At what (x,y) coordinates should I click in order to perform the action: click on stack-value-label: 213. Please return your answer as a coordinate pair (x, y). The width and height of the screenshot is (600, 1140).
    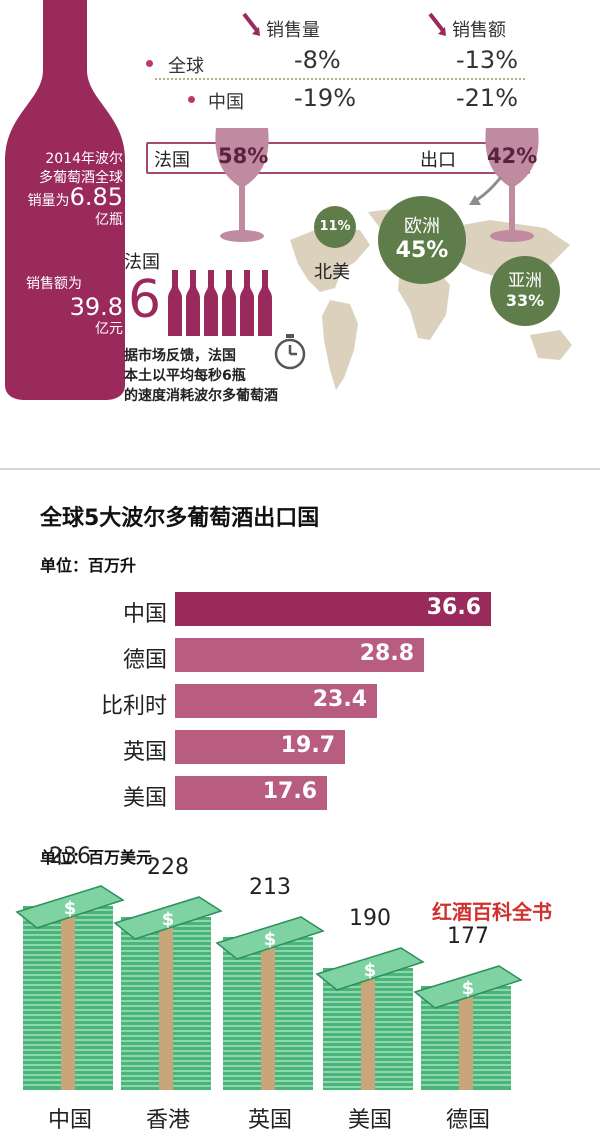
    Looking at the image, I should click on (270, 887).